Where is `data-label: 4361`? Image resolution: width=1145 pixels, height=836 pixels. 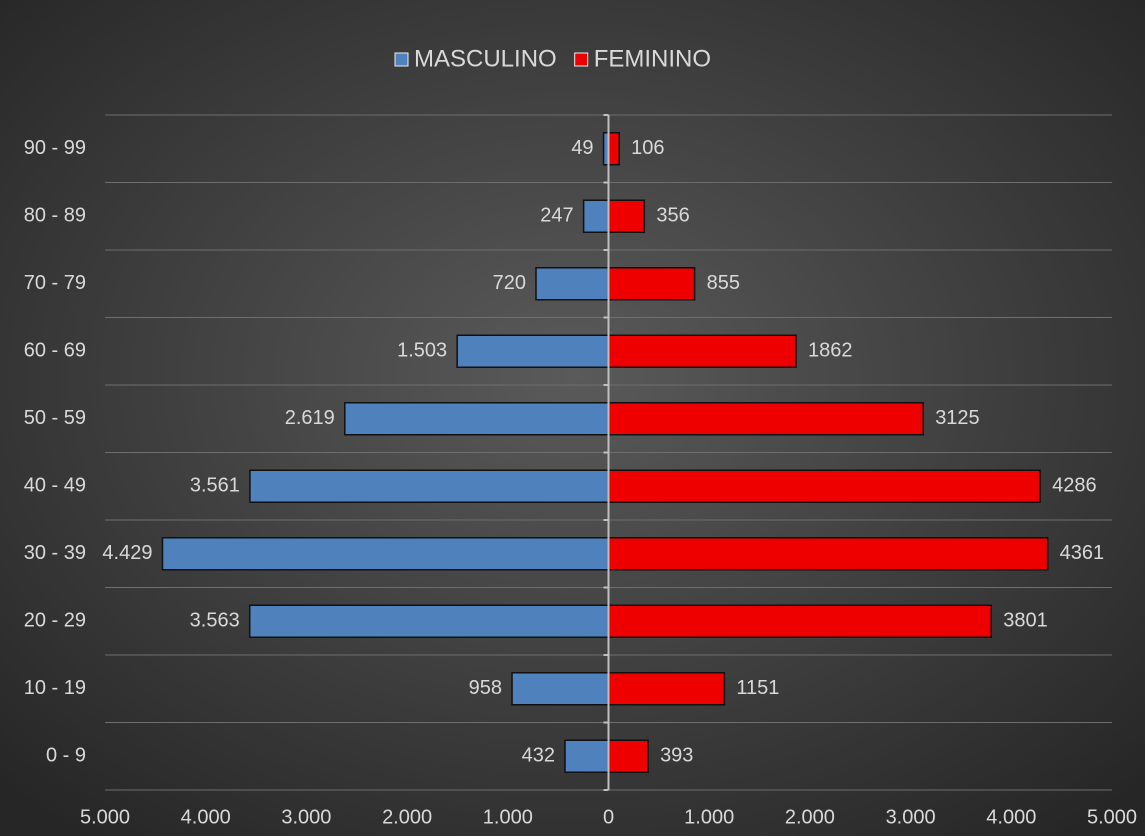 data-label: 4361 is located at coordinates (1082, 553).